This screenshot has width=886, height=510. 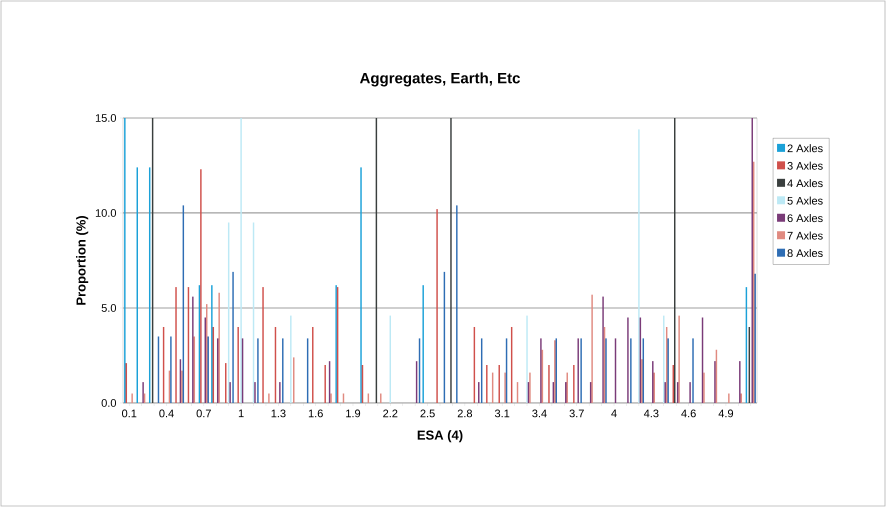 I want to click on x-tick-label: 1.3, so click(x=279, y=414).